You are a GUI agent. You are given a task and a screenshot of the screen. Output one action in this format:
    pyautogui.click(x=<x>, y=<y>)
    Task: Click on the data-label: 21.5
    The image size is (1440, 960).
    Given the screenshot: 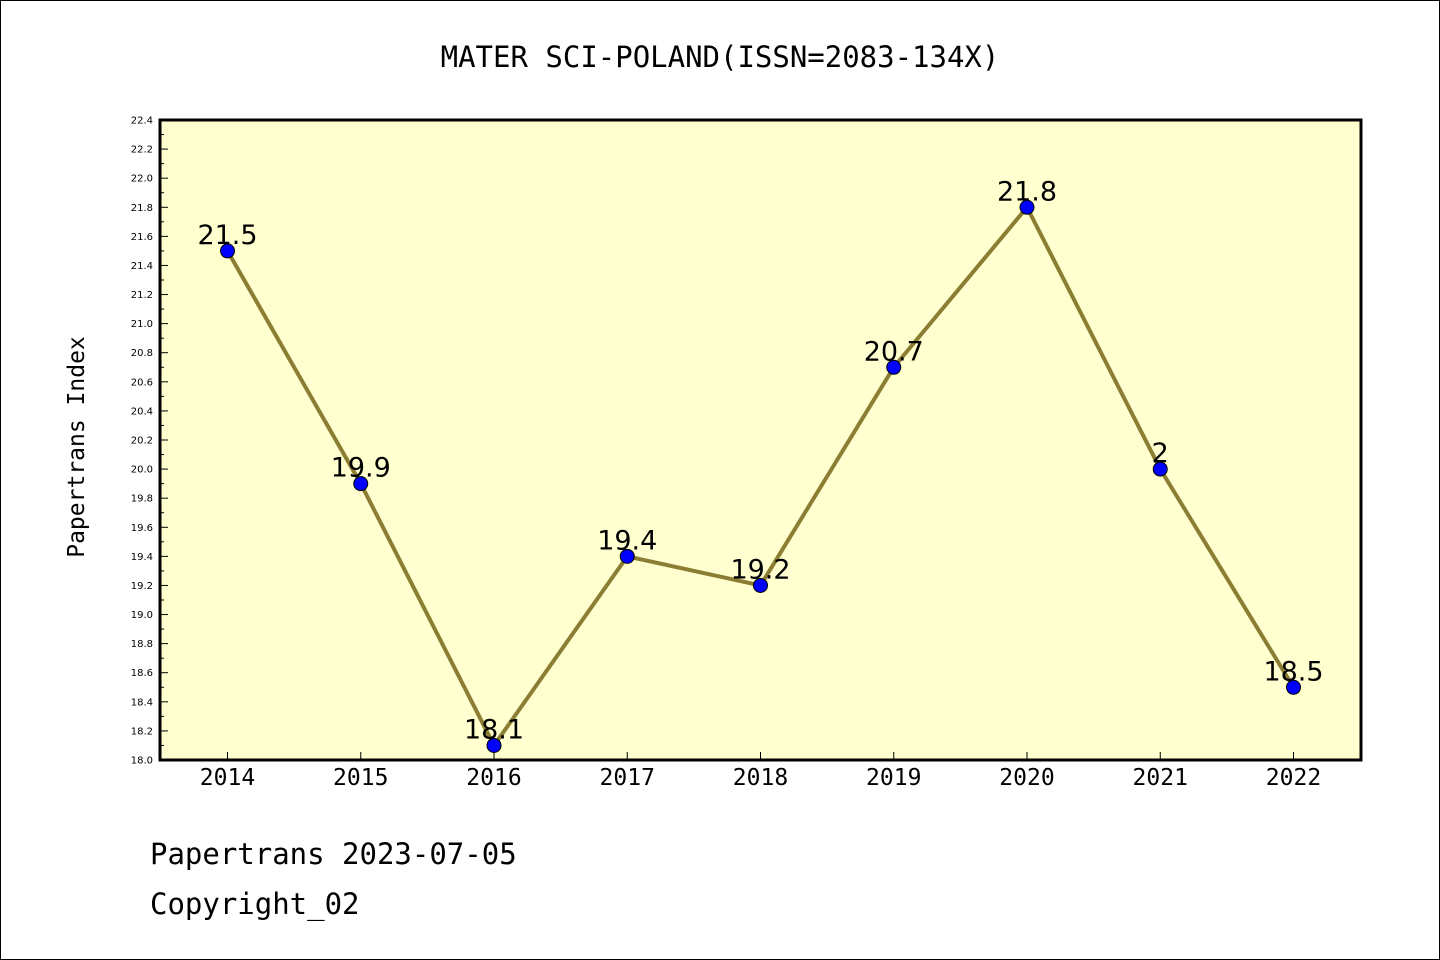 What is the action you would take?
    pyautogui.click(x=227, y=235)
    